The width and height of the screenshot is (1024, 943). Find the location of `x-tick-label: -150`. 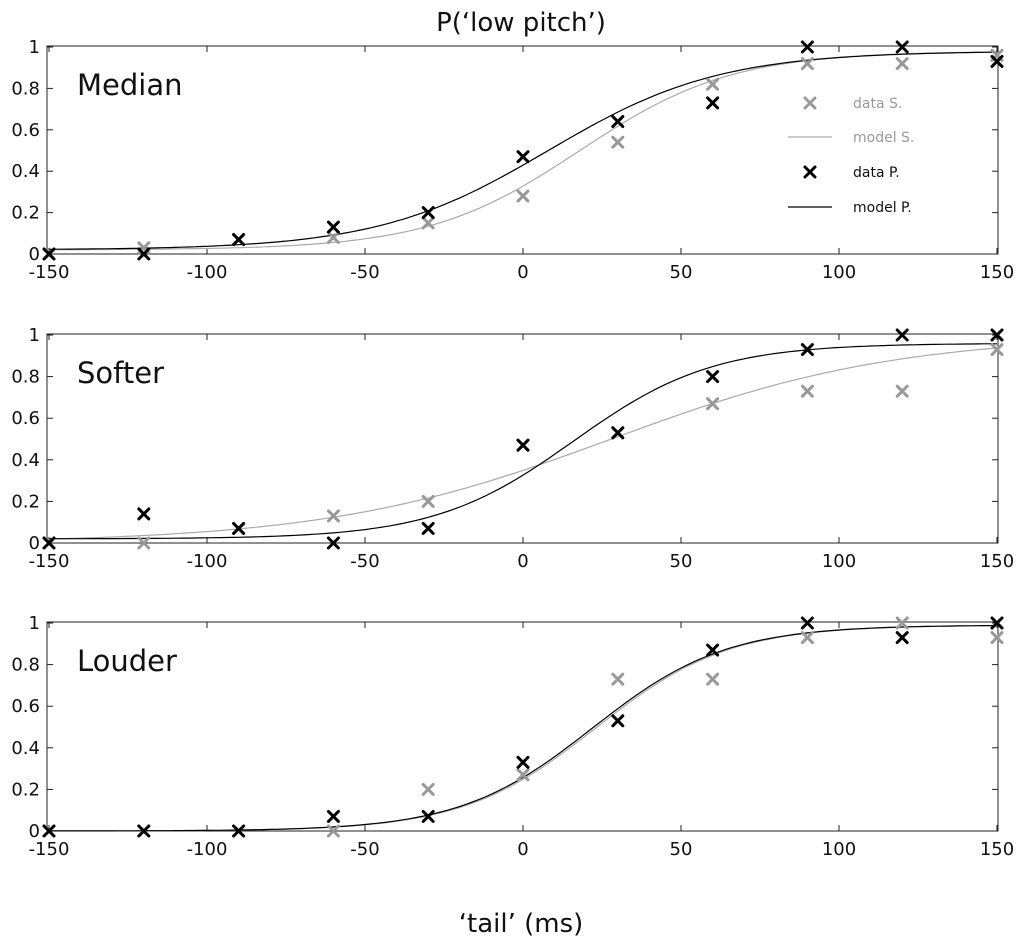

x-tick-label: -150 is located at coordinates (49, 849).